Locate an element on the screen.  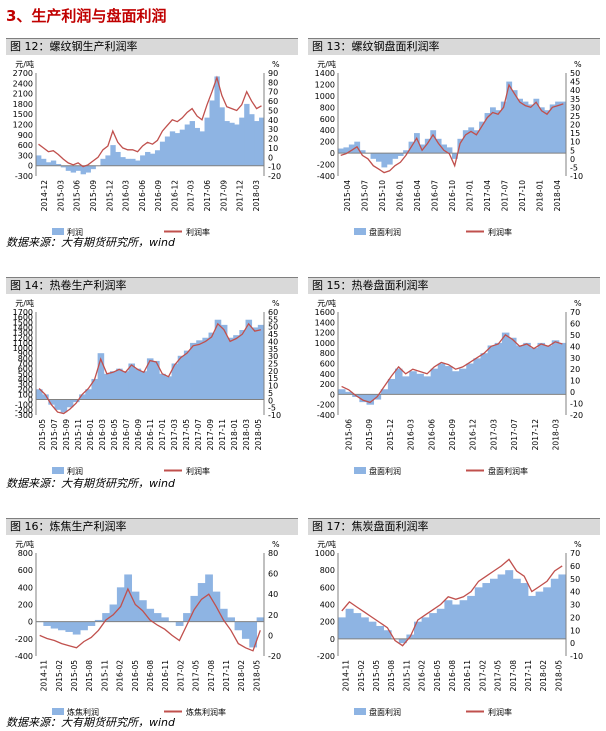
right-tick-label: 25 is located at coordinates (575, 116).